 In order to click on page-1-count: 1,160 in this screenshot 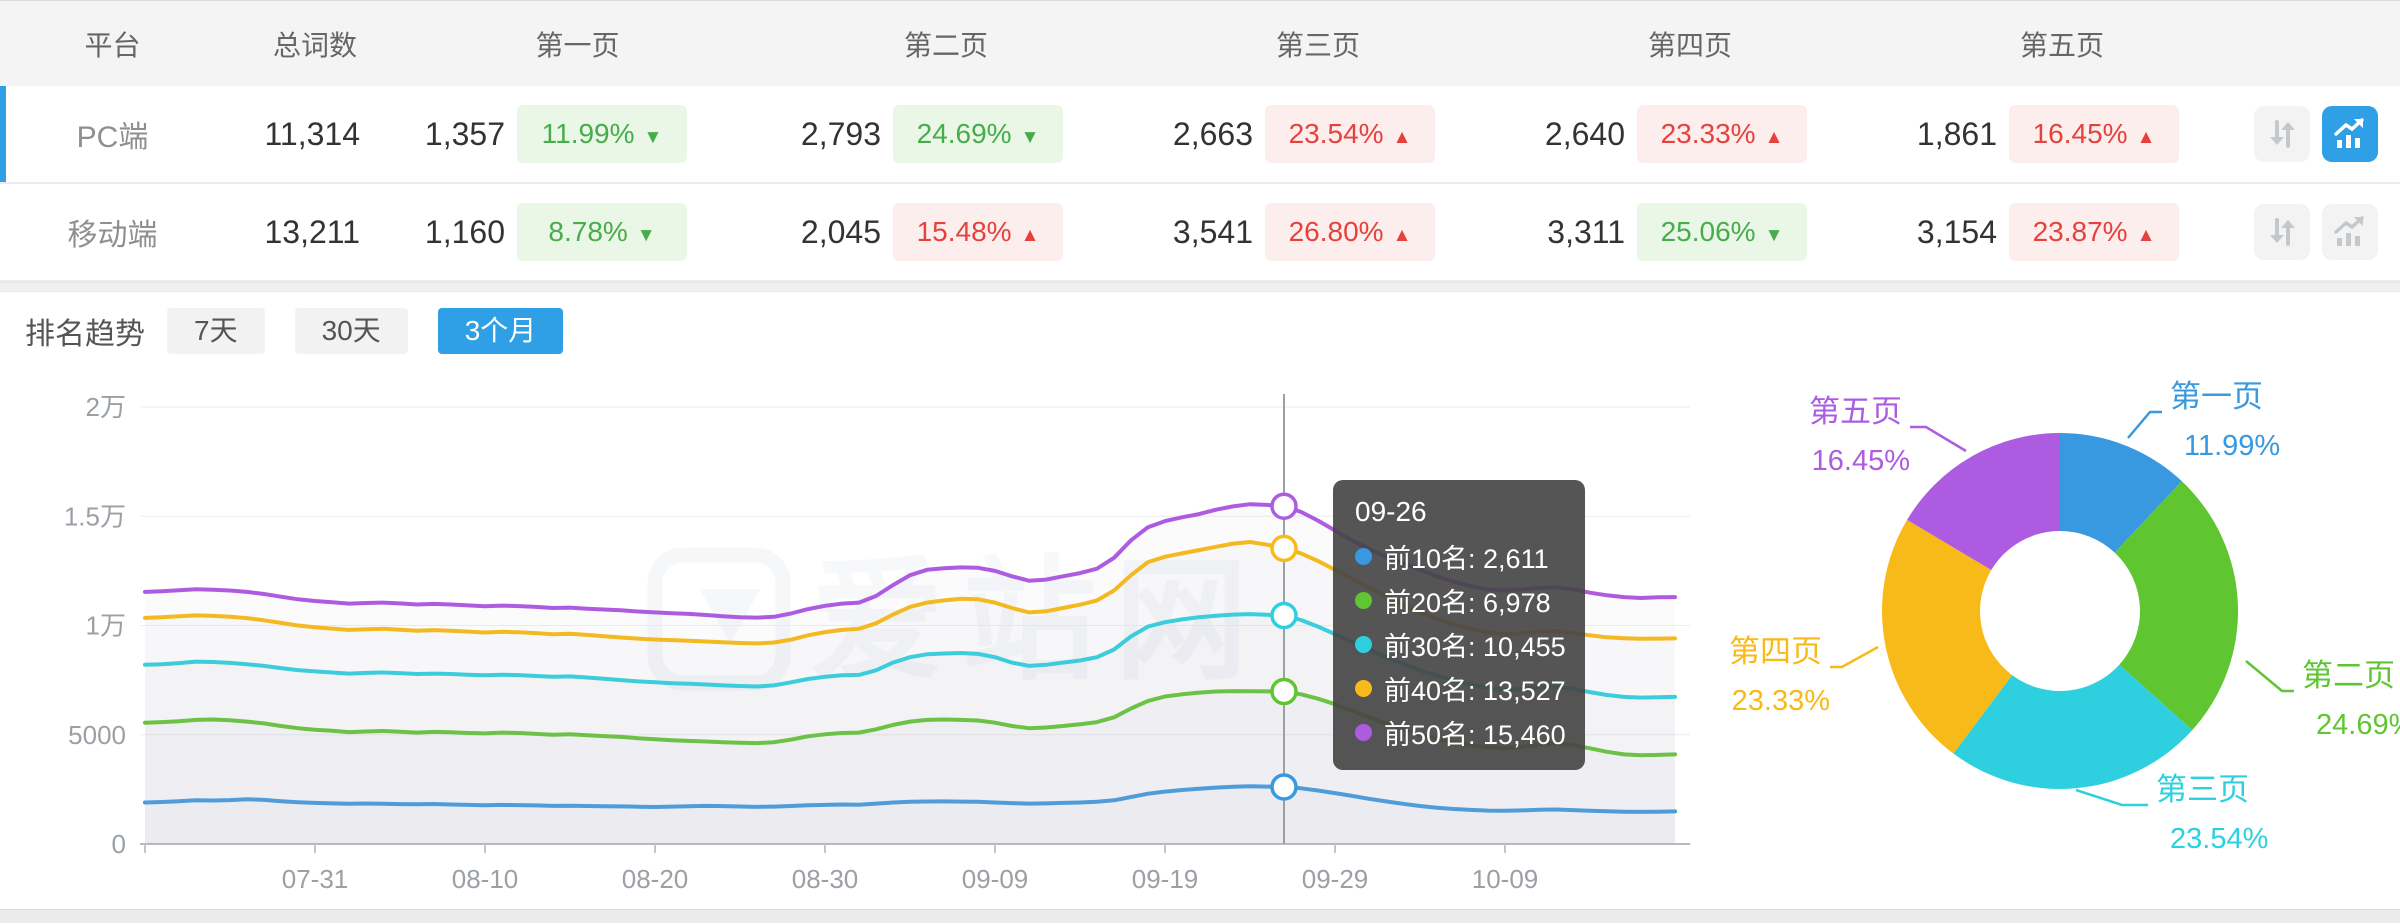, I will do `click(464, 231)`.